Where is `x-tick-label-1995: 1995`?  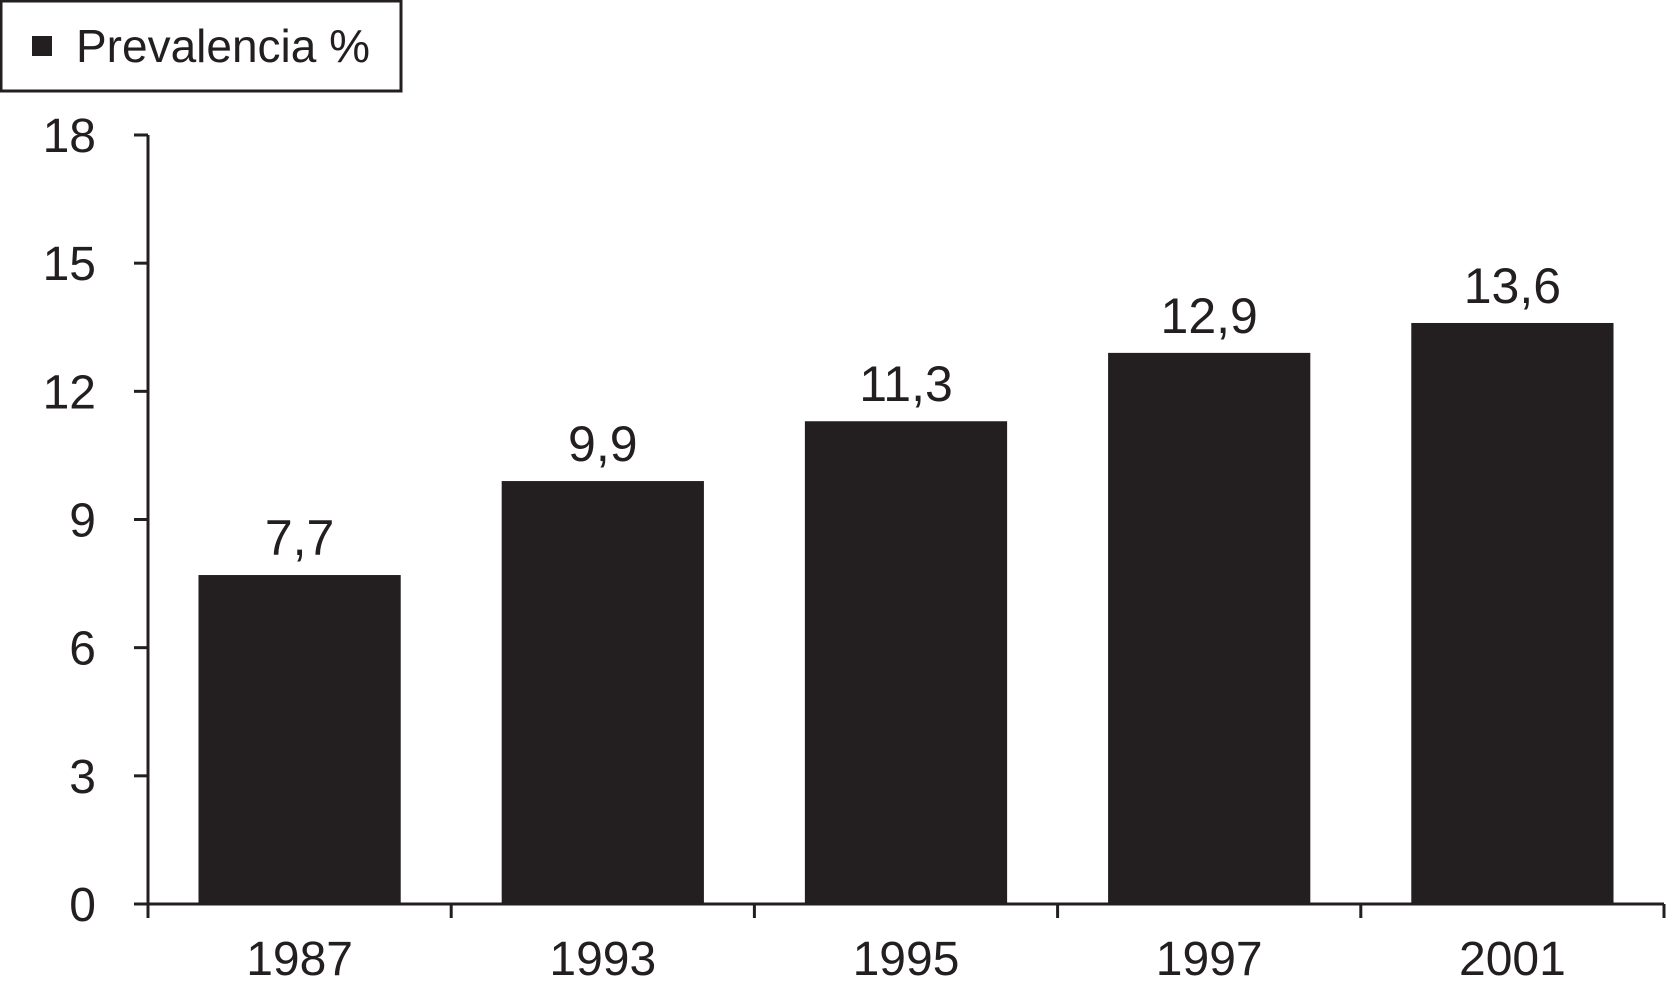
x-tick-label-1995: 1995 is located at coordinates (906, 959).